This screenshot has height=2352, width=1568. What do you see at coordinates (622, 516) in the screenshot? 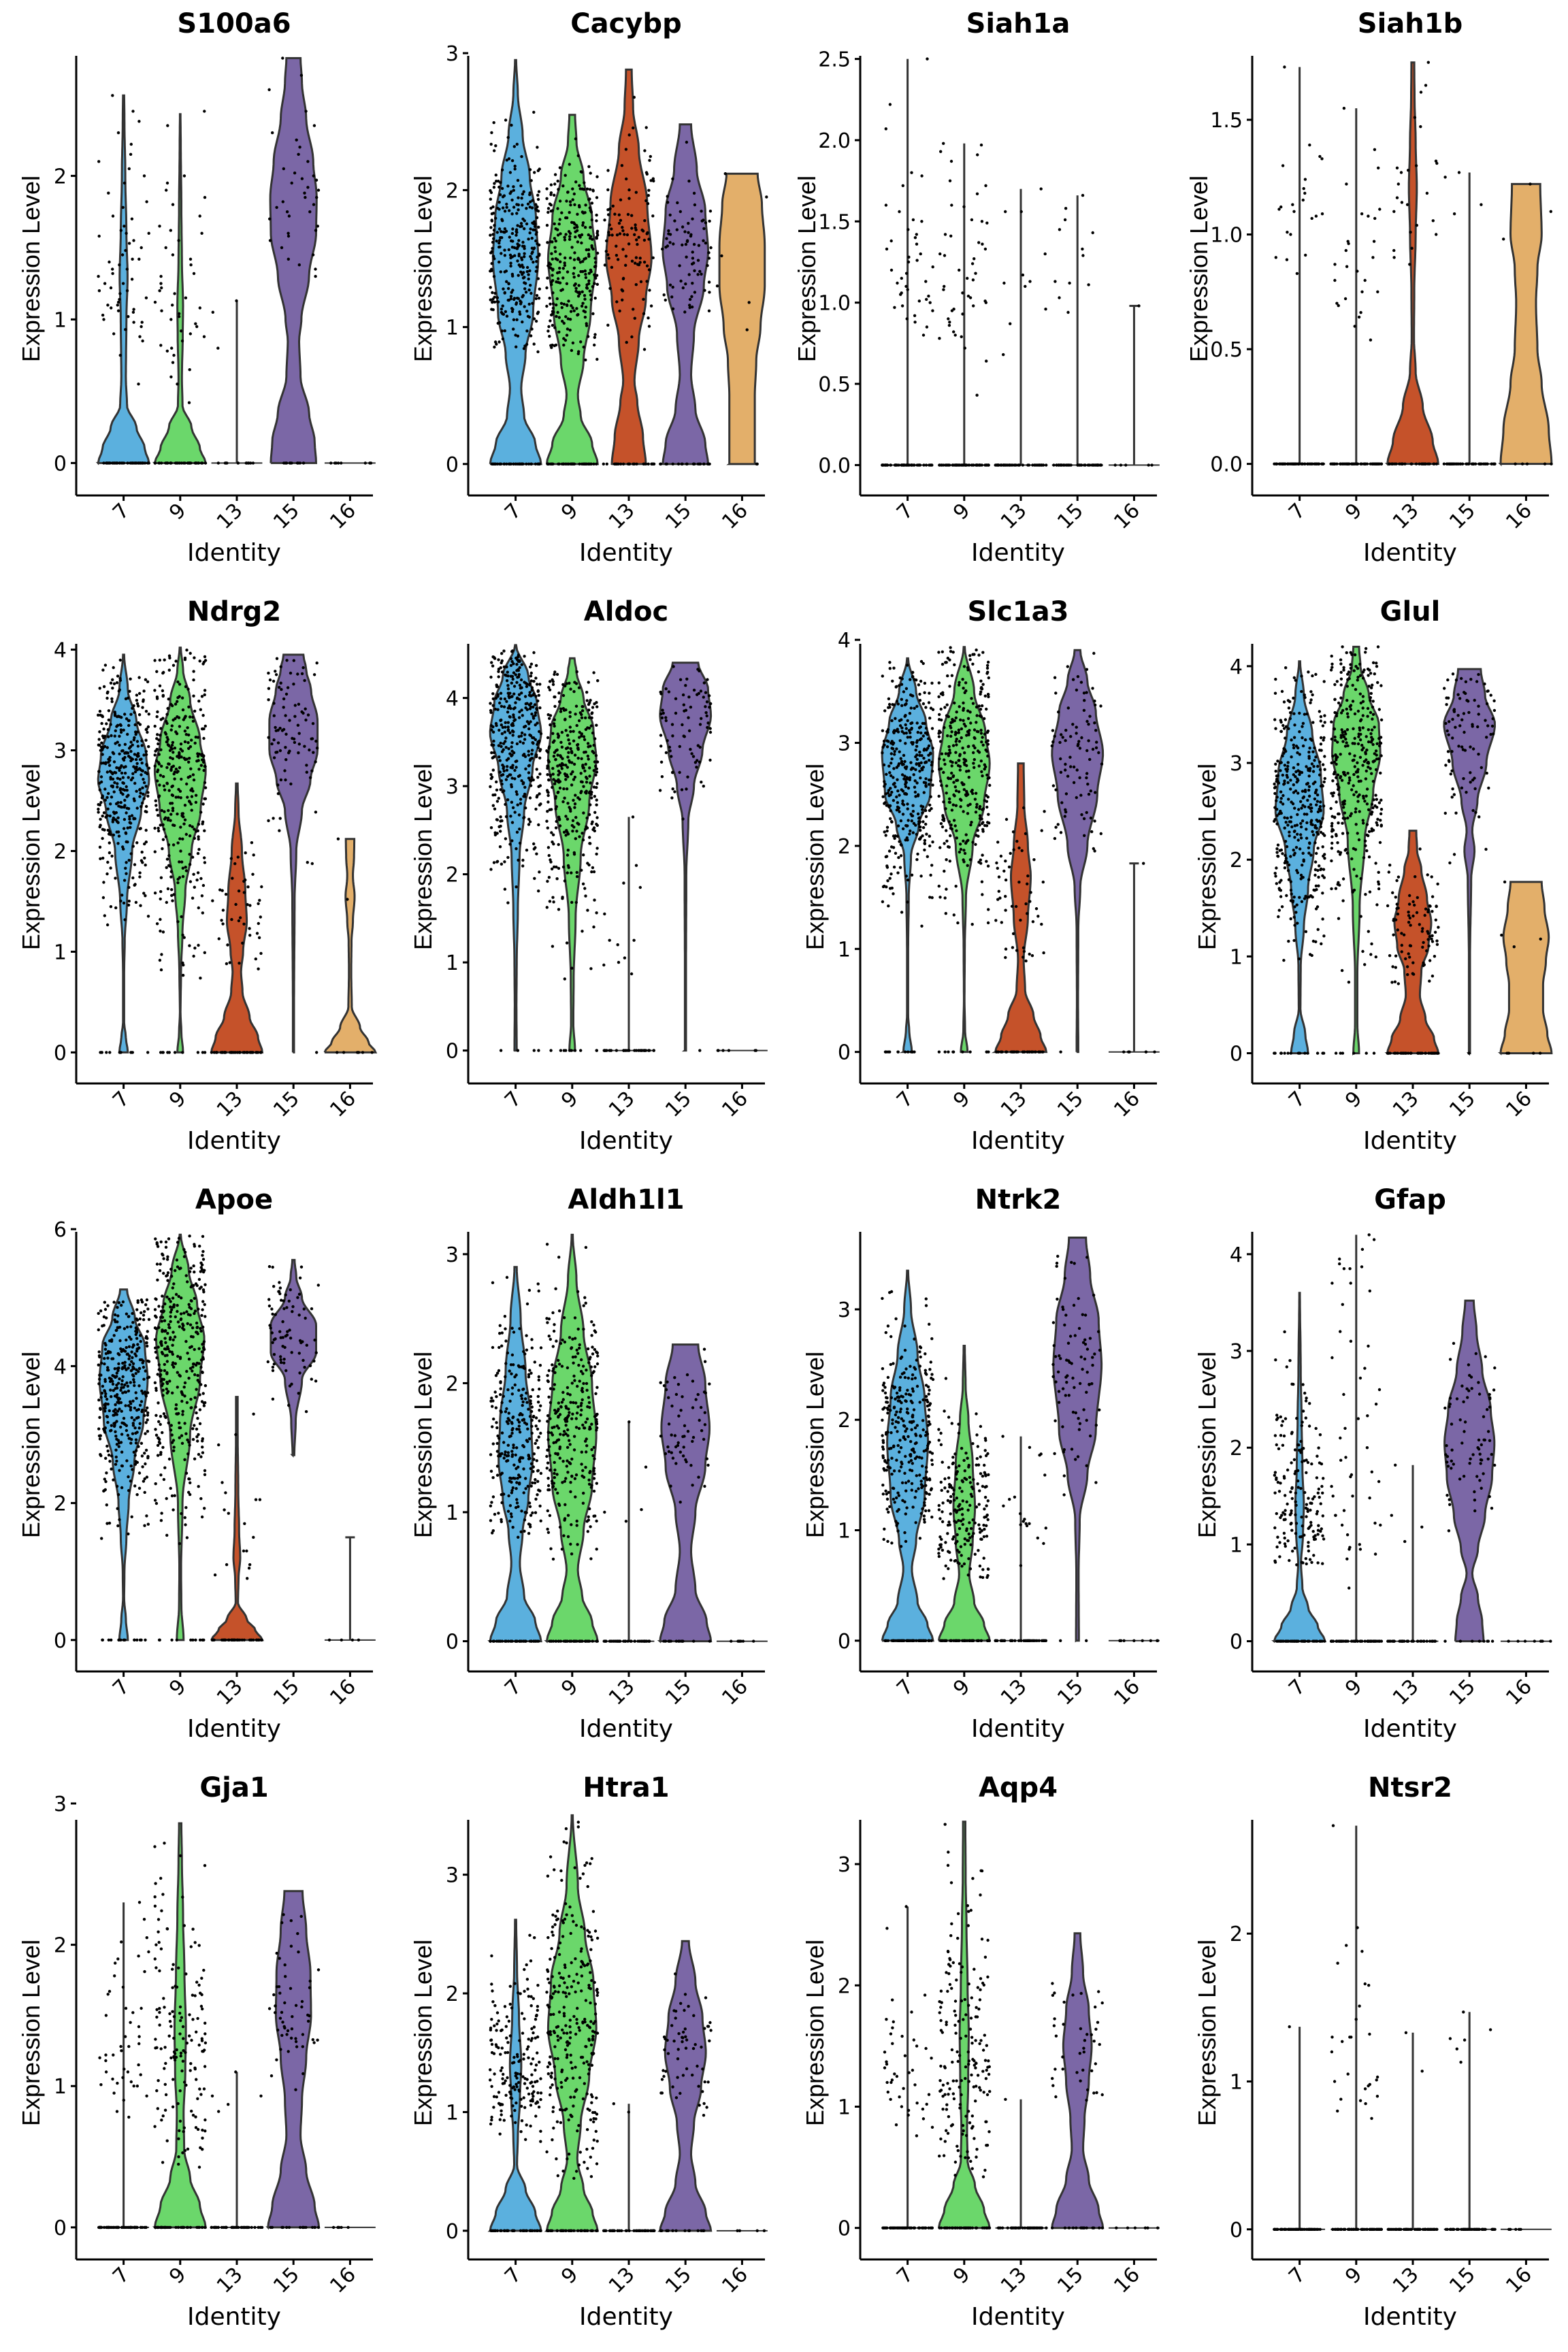
I see `x-tick-label: 13` at bounding box center [622, 516].